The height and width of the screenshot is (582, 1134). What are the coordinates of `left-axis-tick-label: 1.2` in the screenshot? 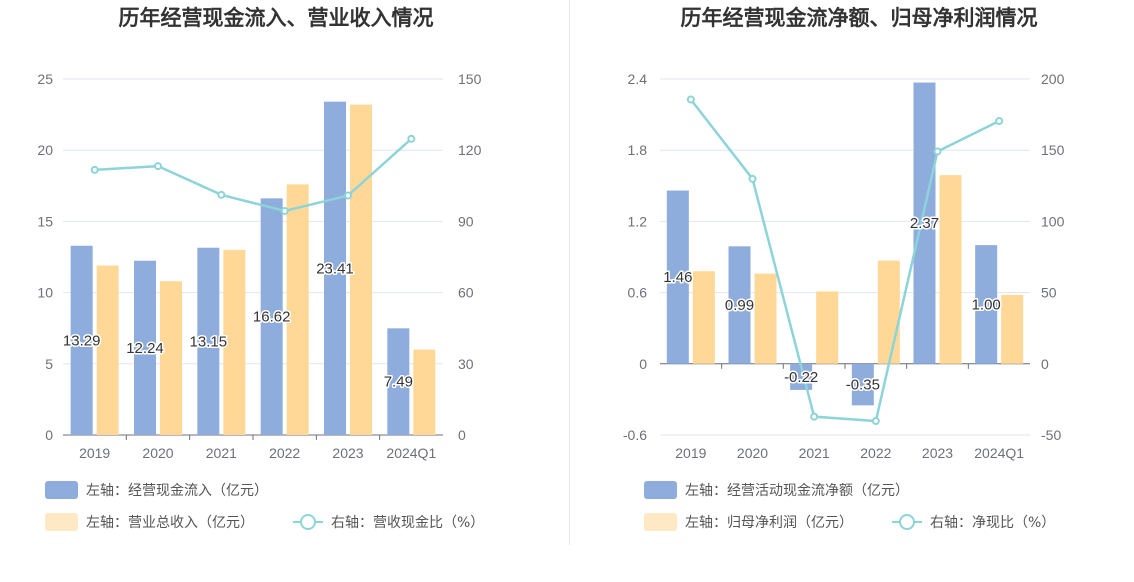 It's located at (638, 221).